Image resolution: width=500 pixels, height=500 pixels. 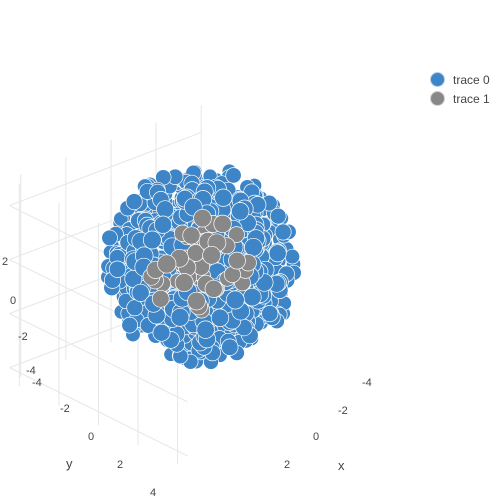 What do you see at coordinates (153, 493) in the screenshot?
I see `y-tick-label: 4` at bounding box center [153, 493].